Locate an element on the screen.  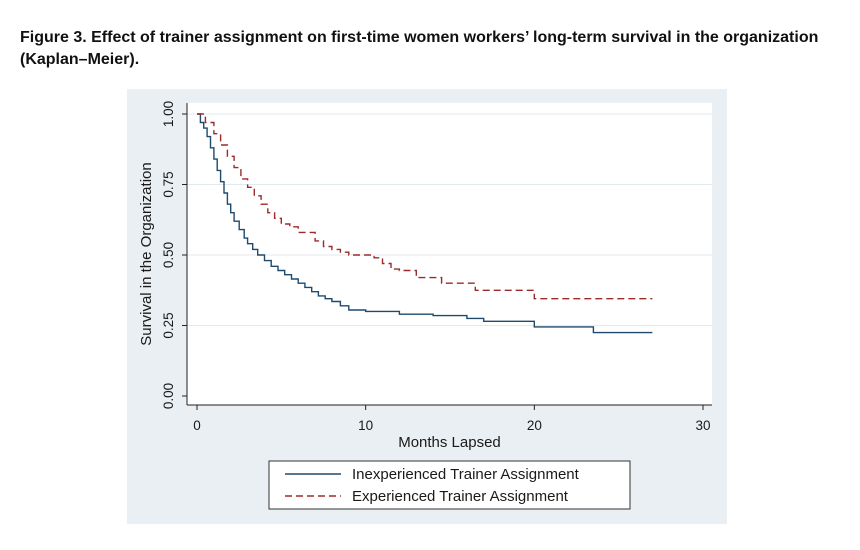
x-tick-label: 0 is located at coordinates (197, 425).